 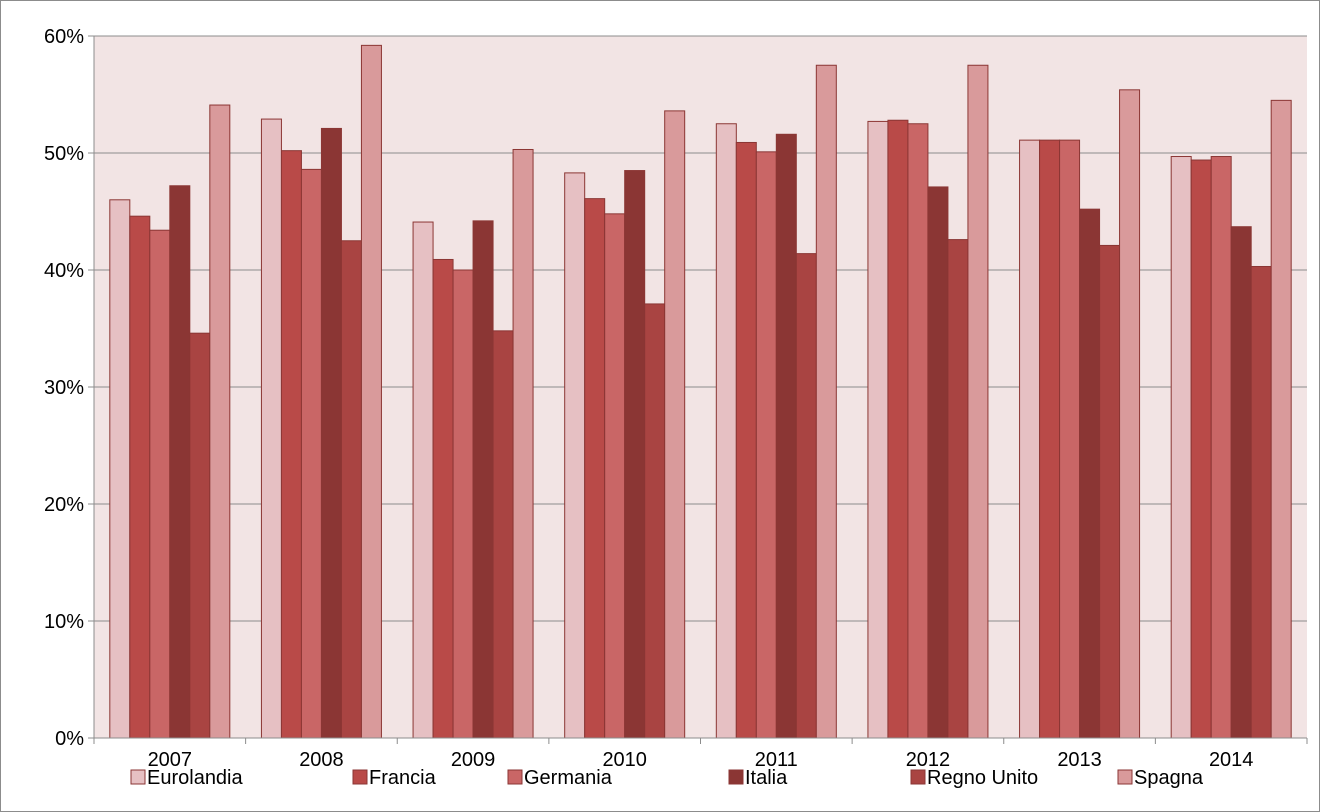 I want to click on legend-item: Regno Unito, so click(x=974, y=778).